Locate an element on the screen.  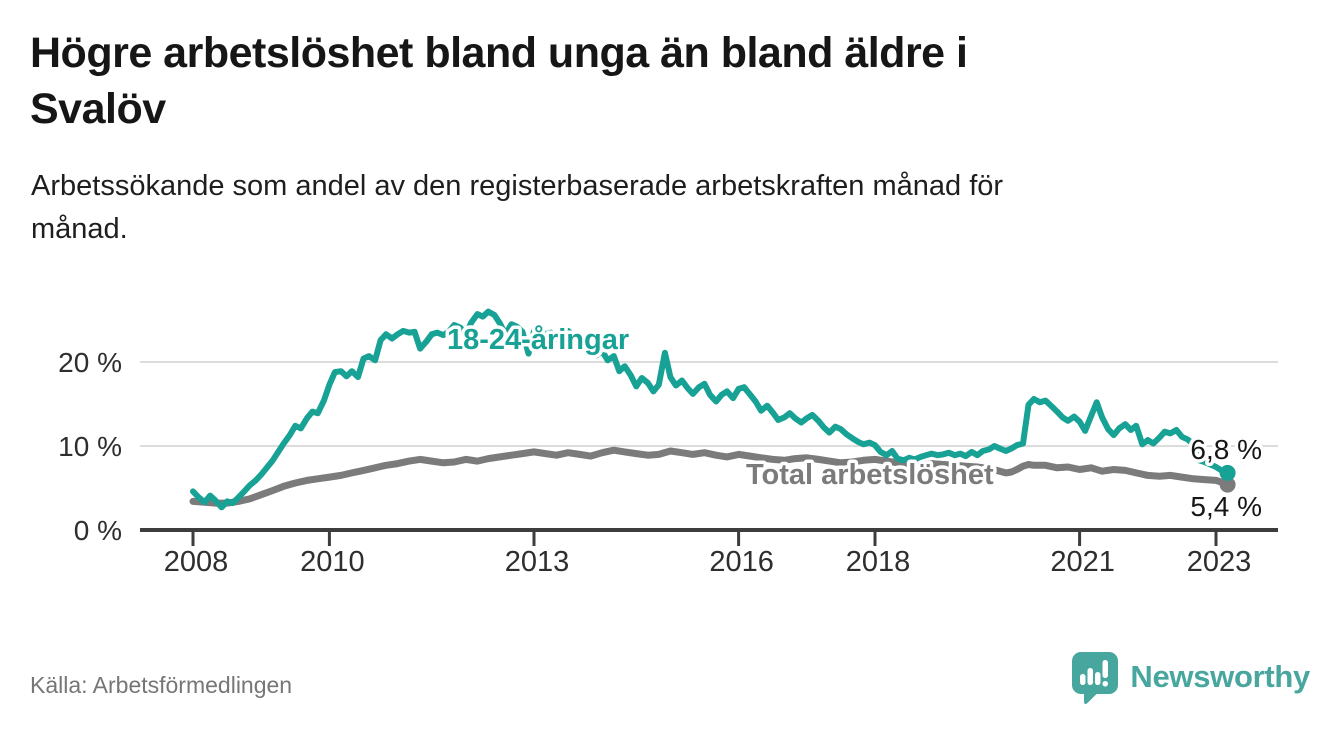
y-tick-label: 20 % is located at coordinates (90, 362).